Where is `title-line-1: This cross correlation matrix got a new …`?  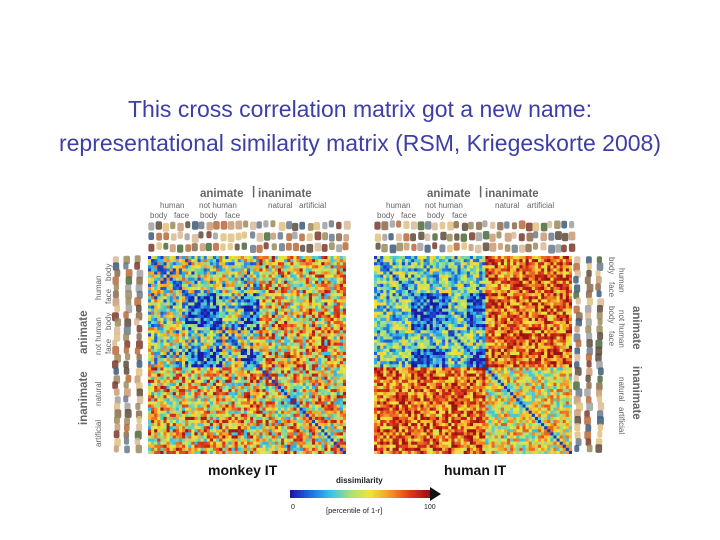 title-line-1: This cross correlation matrix got a new … is located at coordinates (359, 109).